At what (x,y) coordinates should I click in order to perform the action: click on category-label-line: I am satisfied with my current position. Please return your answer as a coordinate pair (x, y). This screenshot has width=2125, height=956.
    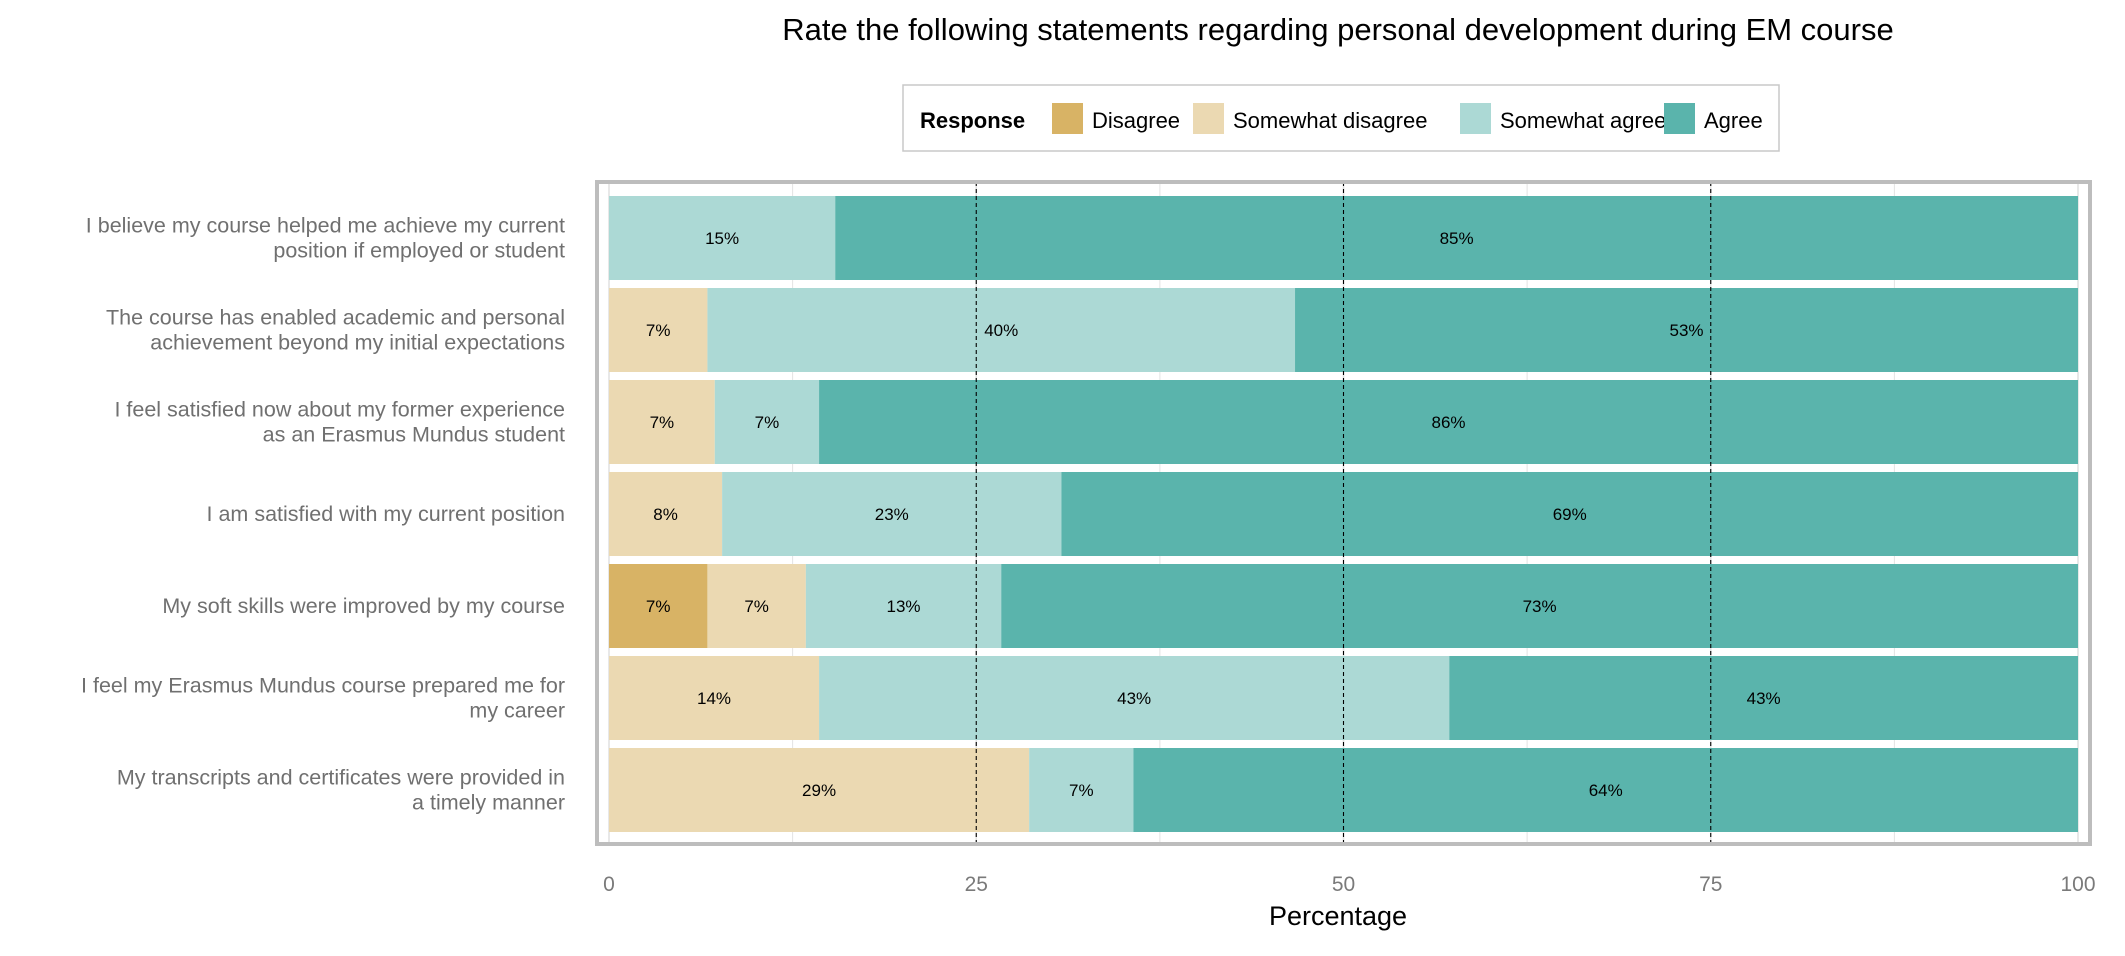
    Looking at the image, I should click on (386, 514).